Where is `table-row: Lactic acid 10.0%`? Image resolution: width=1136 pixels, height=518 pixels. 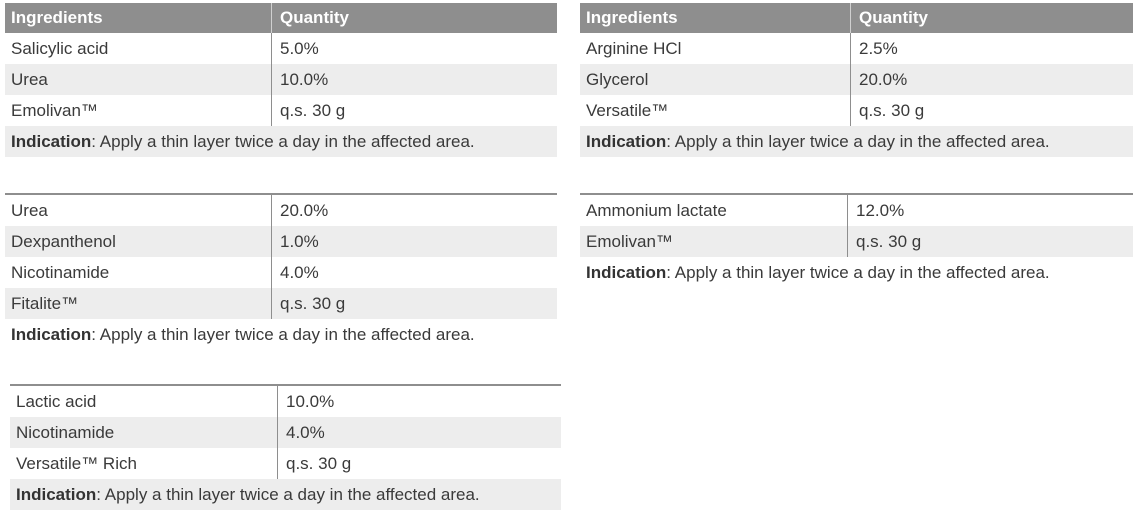 table-row: Lactic acid 10.0% is located at coordinates (285, 401).